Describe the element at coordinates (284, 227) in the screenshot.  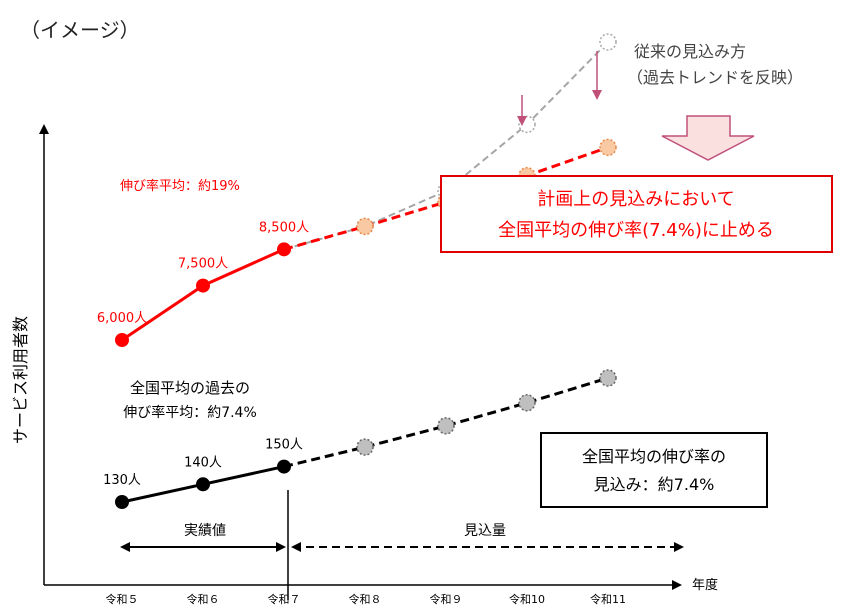
I see `data-label: 8,500人` at that location.